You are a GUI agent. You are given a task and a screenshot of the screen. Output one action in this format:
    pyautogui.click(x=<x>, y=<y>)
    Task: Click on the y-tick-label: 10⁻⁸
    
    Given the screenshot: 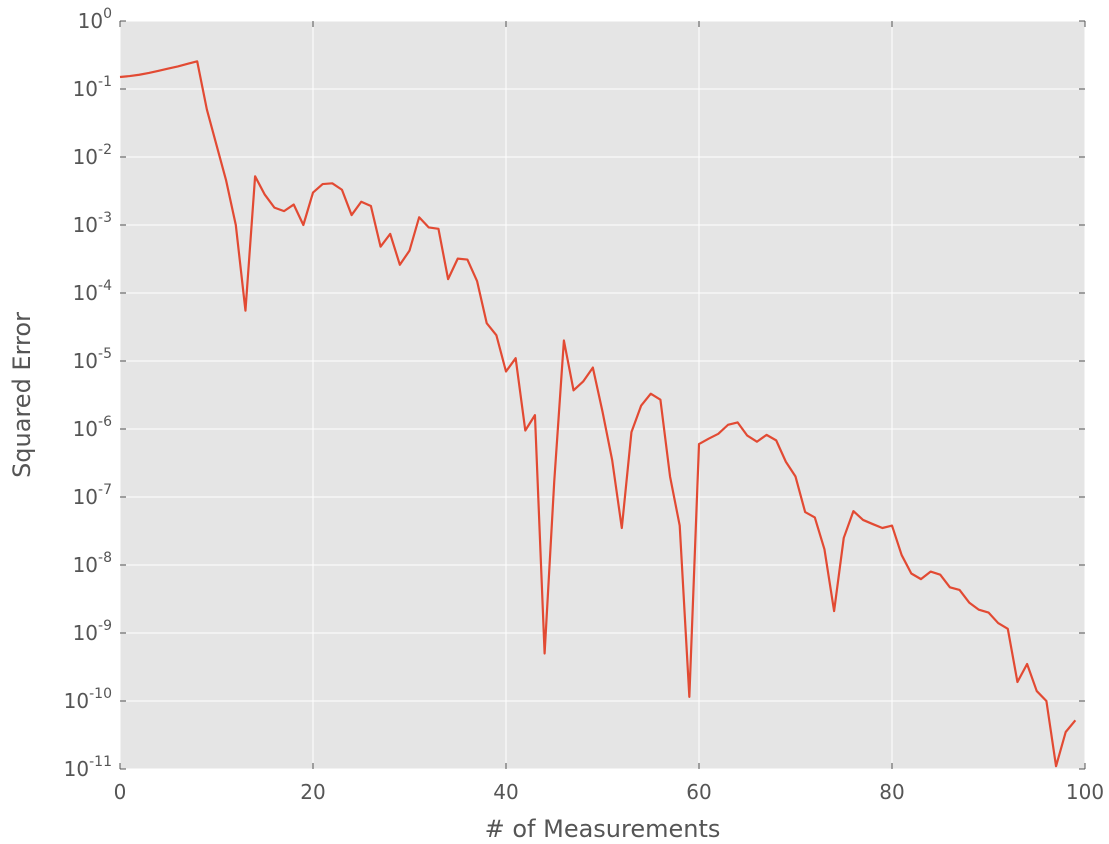 What is the action you would take?
    pyautogui.click(x=92, y=563)
    